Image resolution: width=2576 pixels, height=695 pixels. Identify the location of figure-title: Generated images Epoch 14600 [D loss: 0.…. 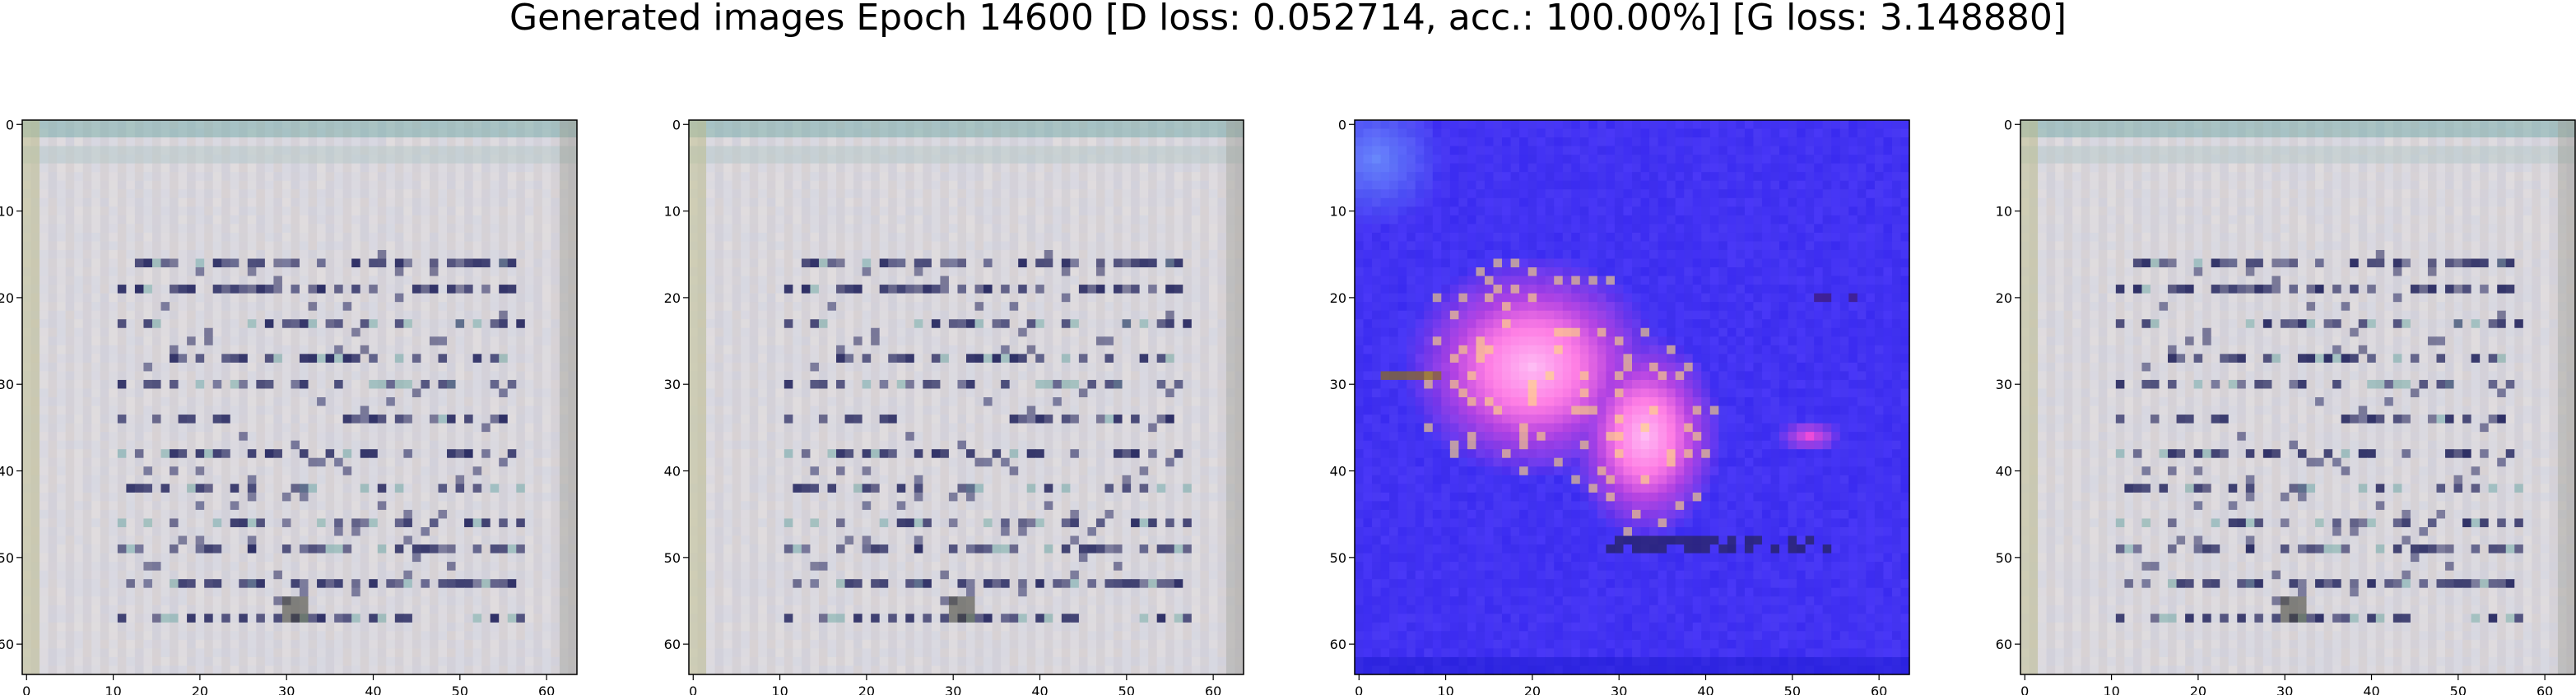
(1288, 19).